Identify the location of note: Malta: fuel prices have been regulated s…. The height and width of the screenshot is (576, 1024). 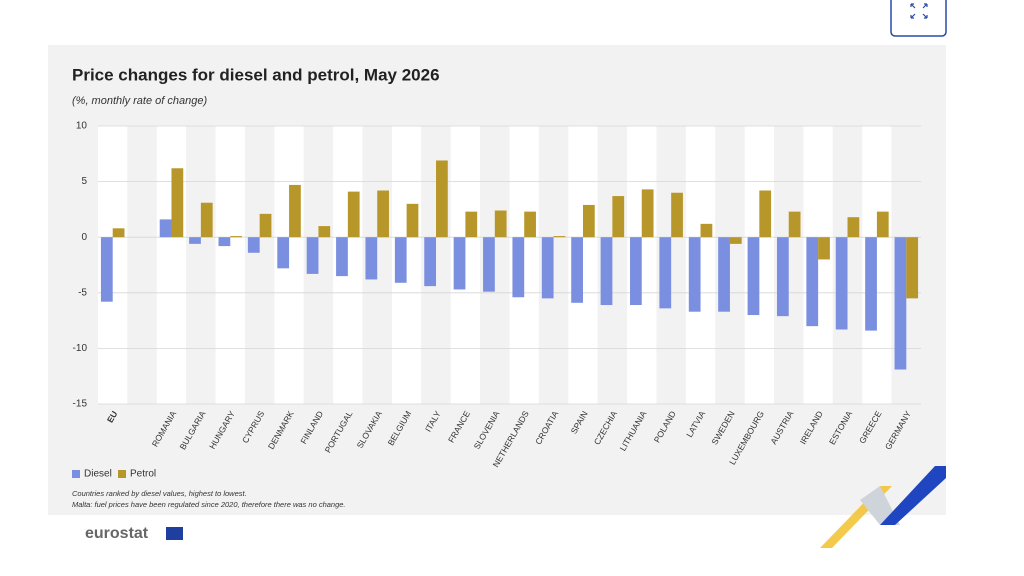
(209, 504).